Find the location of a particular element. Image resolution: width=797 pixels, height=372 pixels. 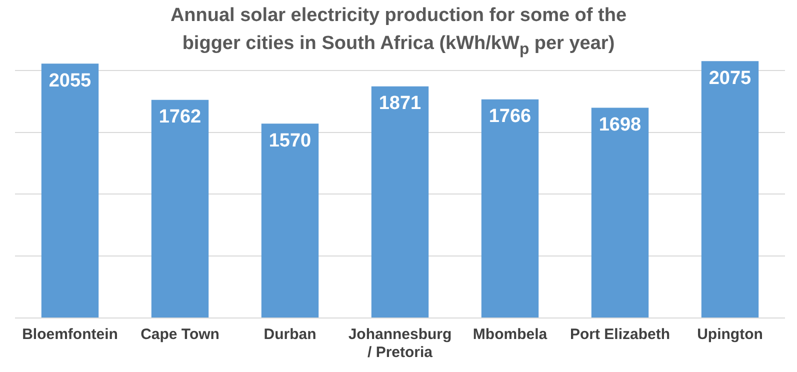

data-label: 1570 is located at coordinates (290, 141).